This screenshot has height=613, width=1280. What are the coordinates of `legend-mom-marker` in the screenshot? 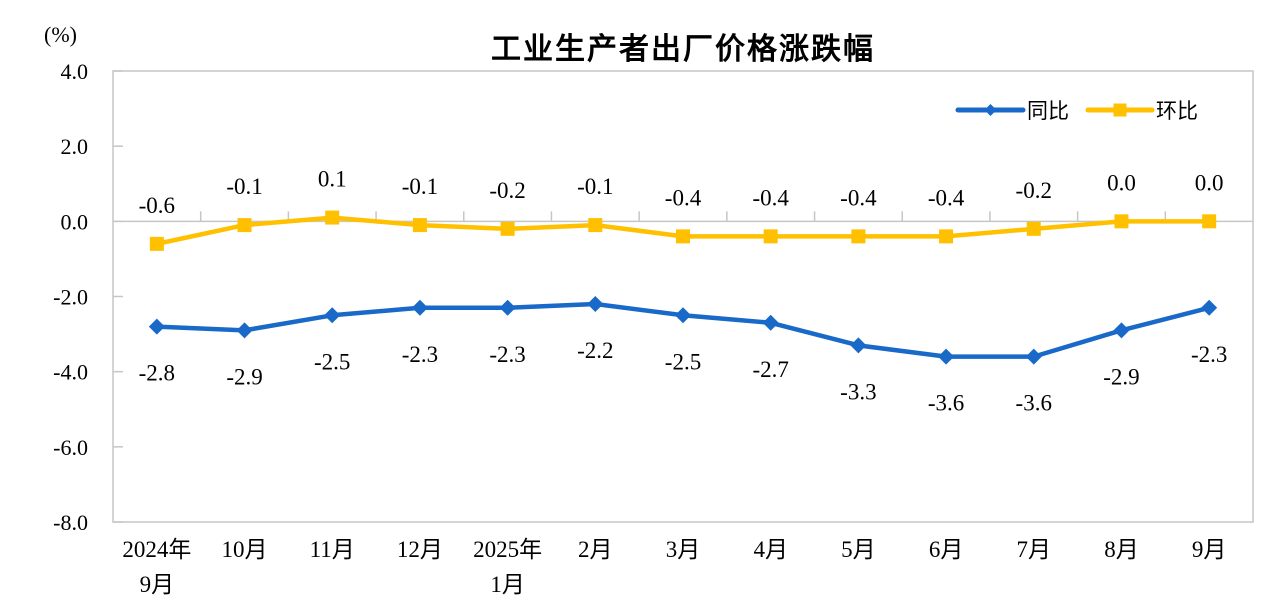 It's located at (1120, 110).